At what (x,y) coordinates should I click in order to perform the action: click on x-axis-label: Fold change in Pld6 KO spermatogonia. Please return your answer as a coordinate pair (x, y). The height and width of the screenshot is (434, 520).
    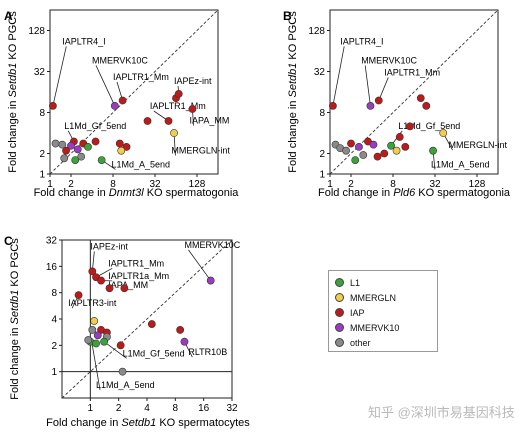
    Looking at the image, I should click on (414, 193).